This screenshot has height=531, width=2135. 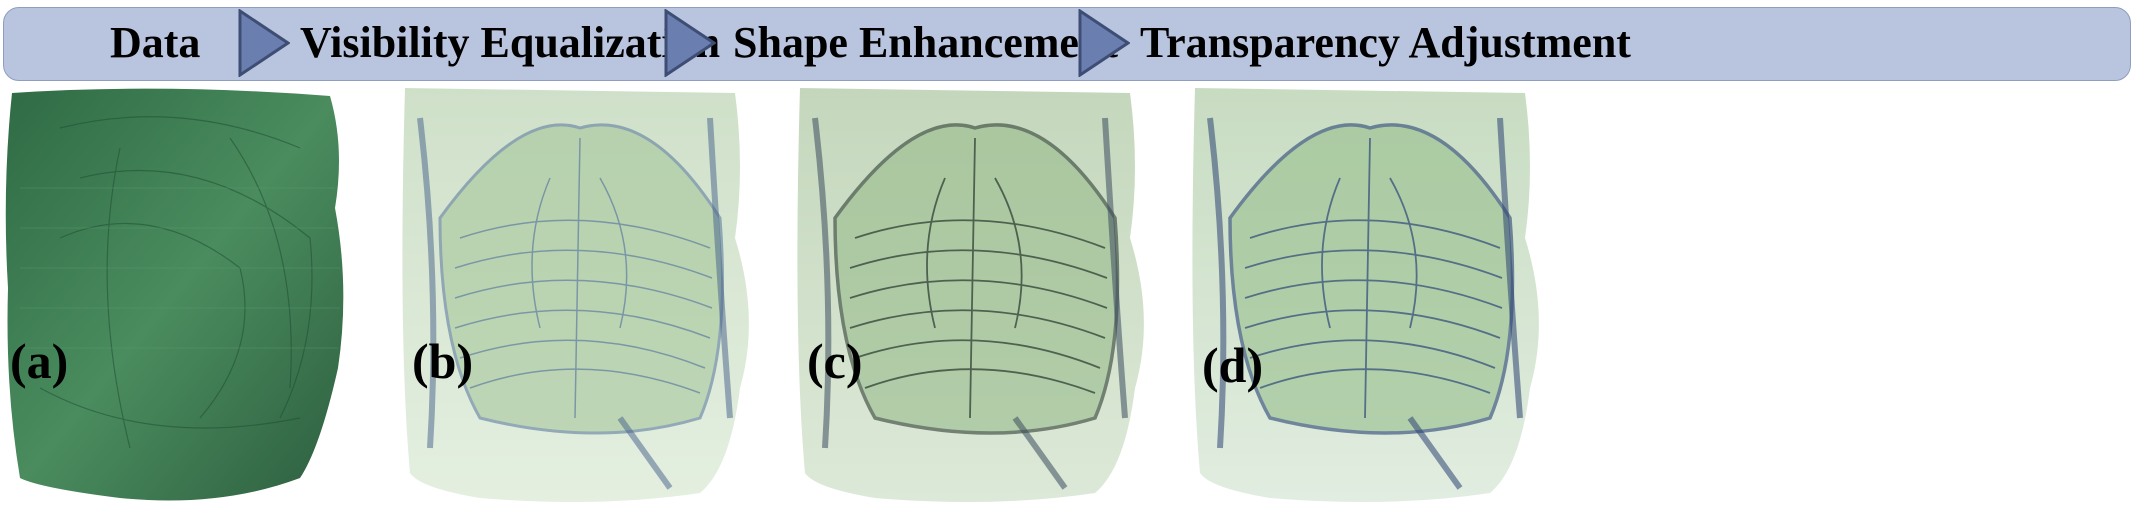 What do you see at coordinates (835, 361) in the screenshot?
I see `panel-c-label: (c)` at bounding box center [835, 361].